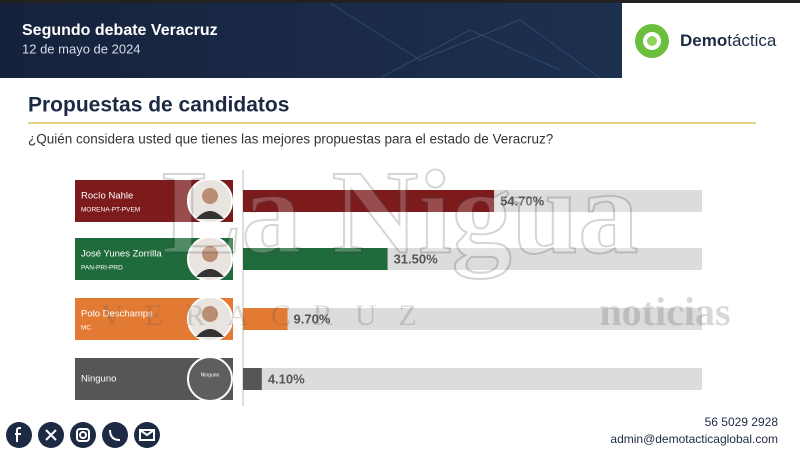  I want to click on instagram-icon, so click(83, 435).